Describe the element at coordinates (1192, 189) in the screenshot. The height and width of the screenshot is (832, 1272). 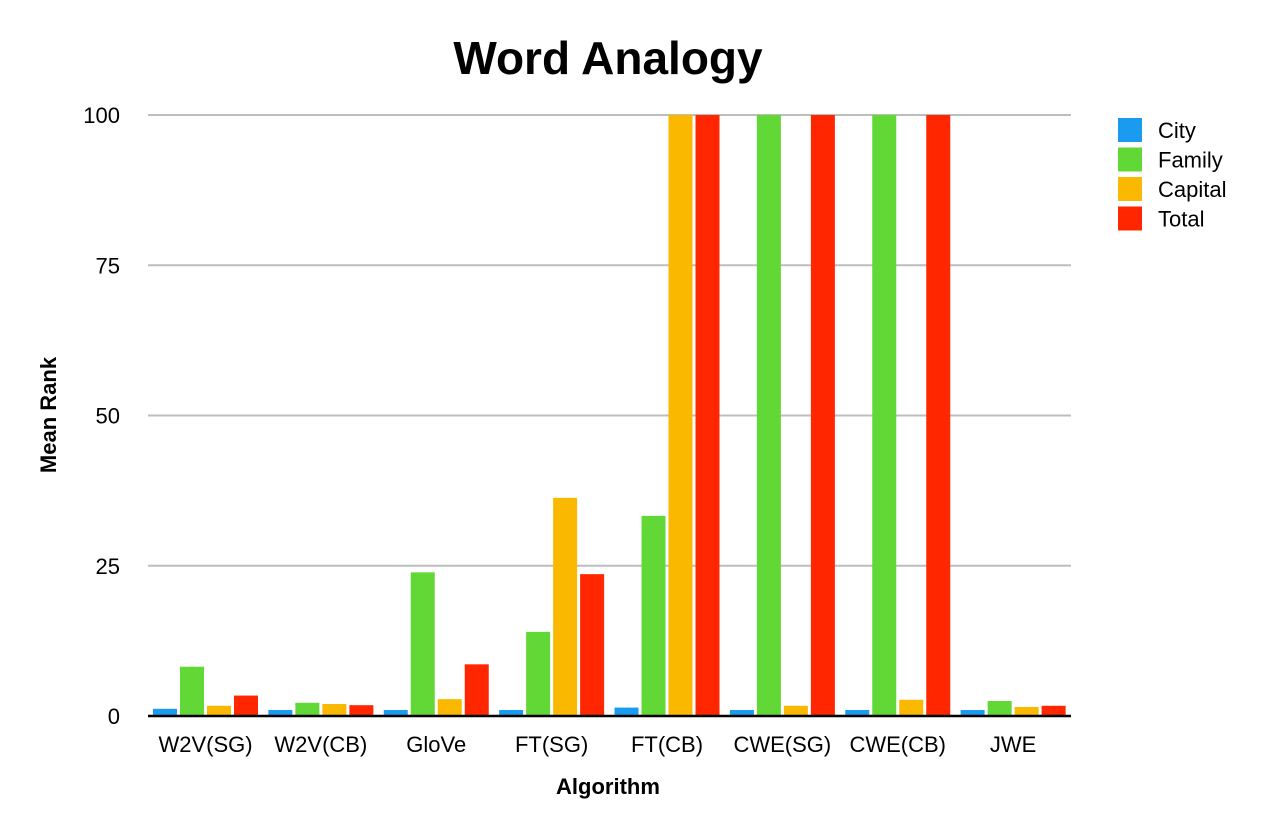
I see `legend-label-capital: Capital` at that location.